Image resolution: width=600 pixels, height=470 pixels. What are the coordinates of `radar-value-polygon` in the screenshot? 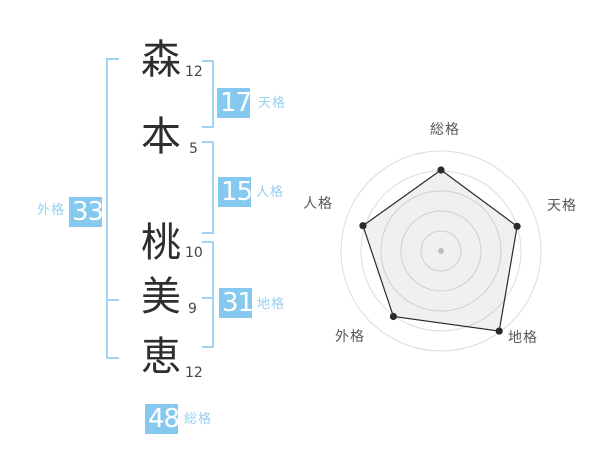 It's located at (440, 250).